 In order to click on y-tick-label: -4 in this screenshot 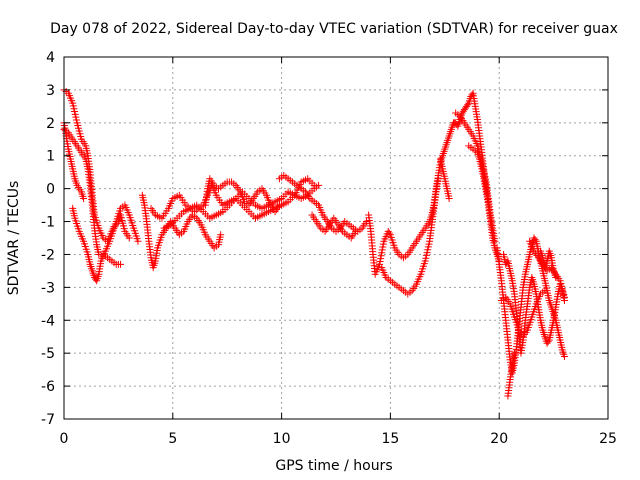, I will do `click(48, 321)`.